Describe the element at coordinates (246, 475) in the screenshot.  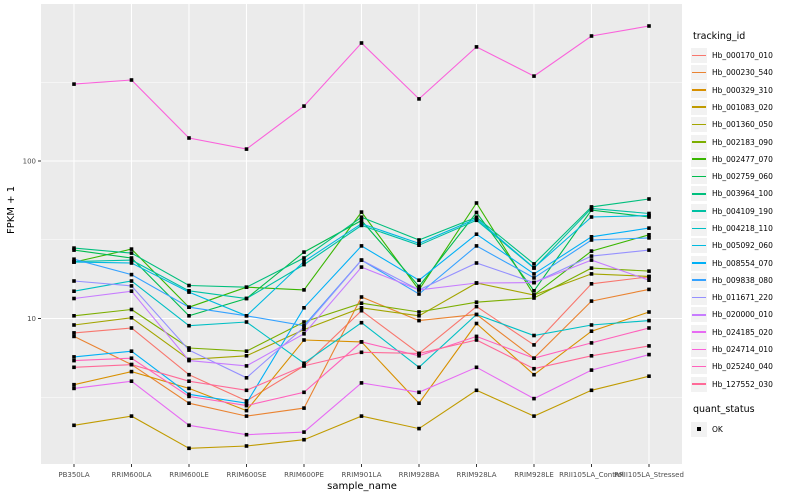
I see `x-tick-label: RRIM600SE` at that location.